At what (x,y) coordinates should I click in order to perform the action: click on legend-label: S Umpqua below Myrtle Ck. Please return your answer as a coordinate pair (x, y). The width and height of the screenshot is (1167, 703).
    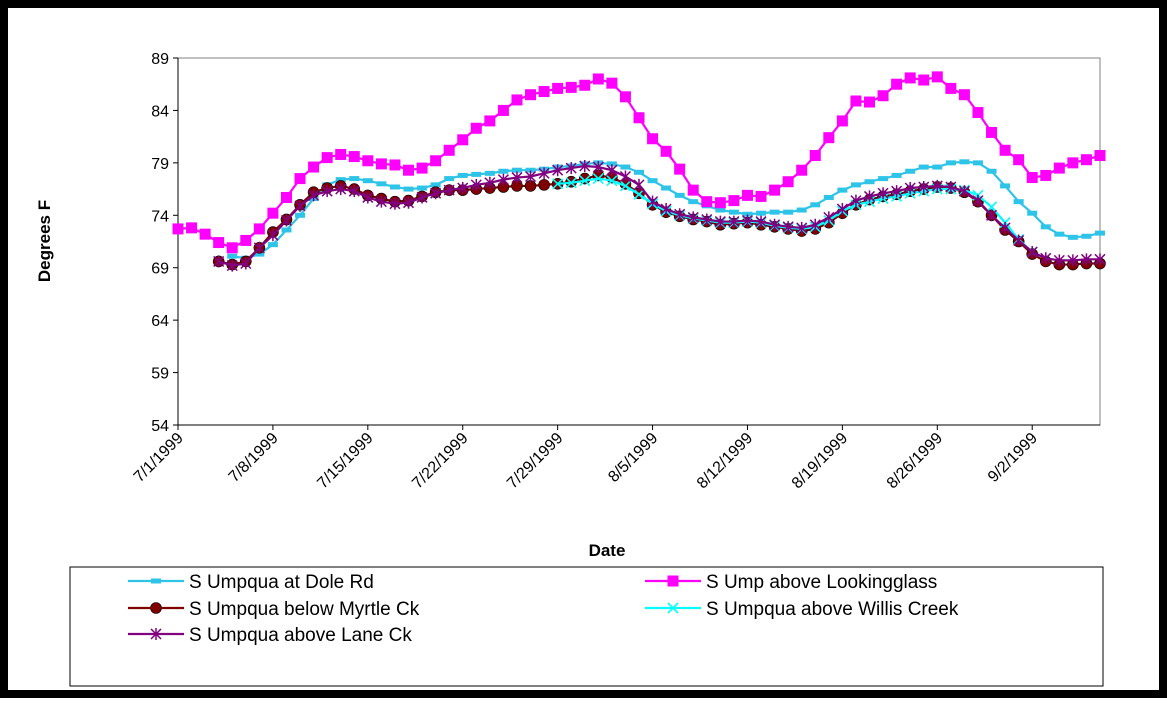
    Looking at the image, I should click on (304, 609).